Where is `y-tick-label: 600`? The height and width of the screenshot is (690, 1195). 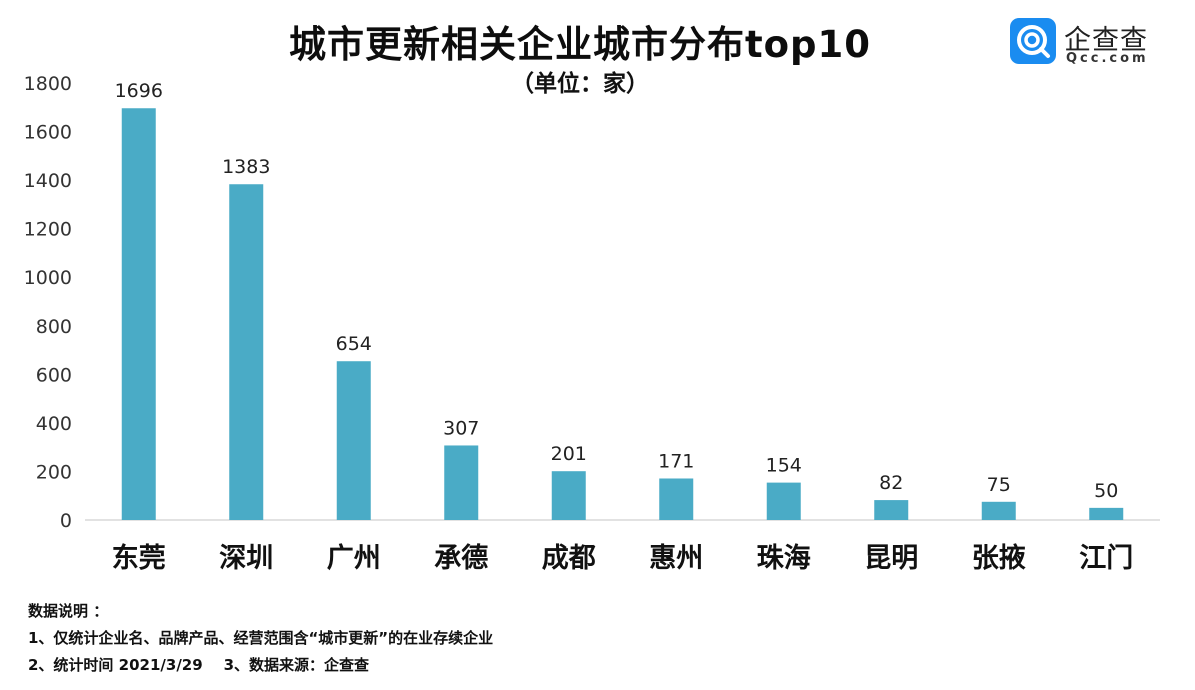
y-tick-label: 600 is located at coordinates (54, 375).